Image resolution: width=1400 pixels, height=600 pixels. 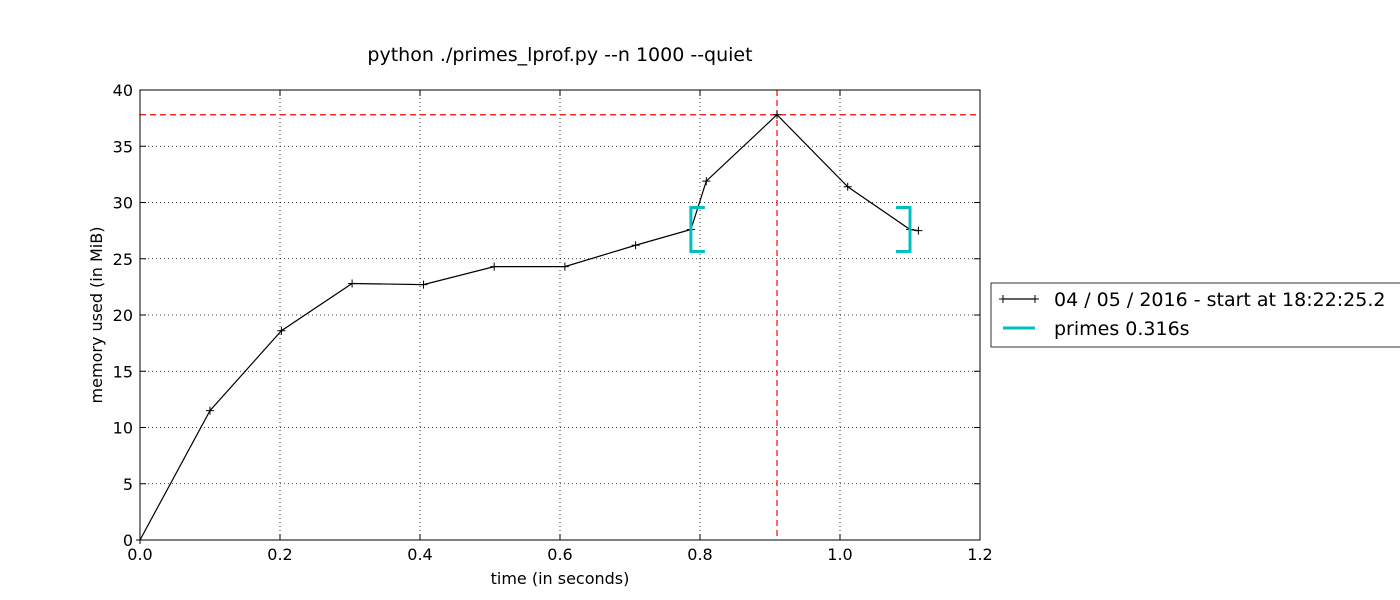 I want to click on y-tick-label: 5, so click(x=128, y=484).